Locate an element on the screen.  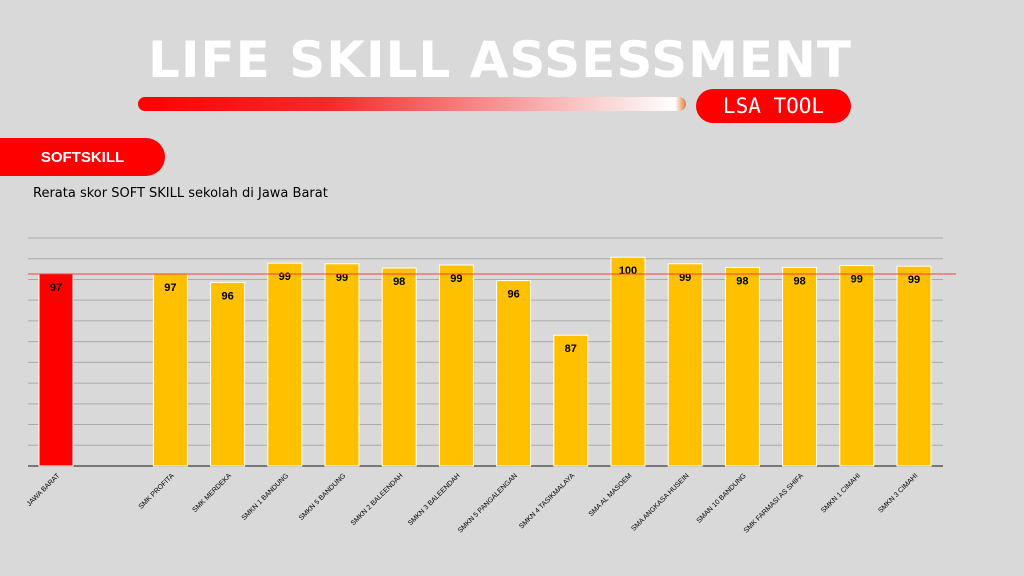
lsa-tool-badge: LSA TOOL is located at coordinates (773, 106).